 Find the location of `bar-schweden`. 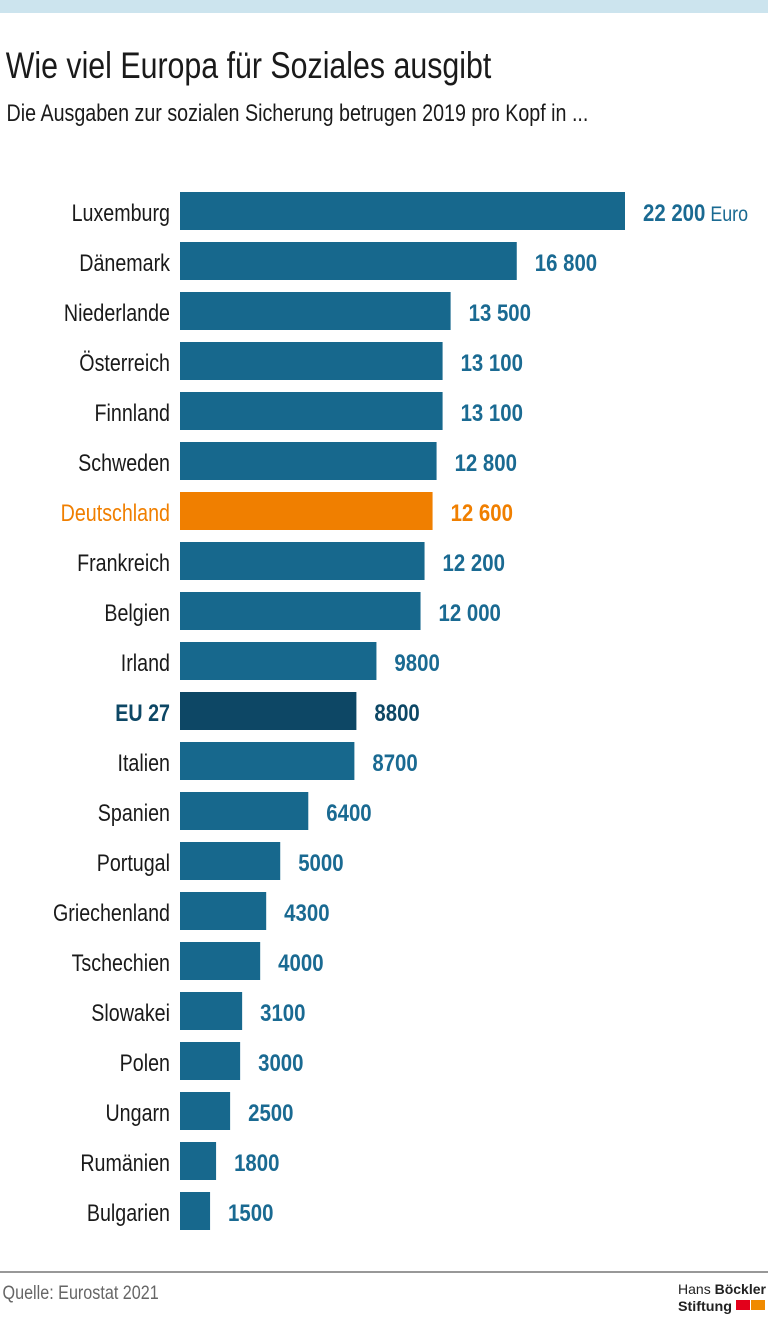

bar-schweden is located at coordinates (308, 461).